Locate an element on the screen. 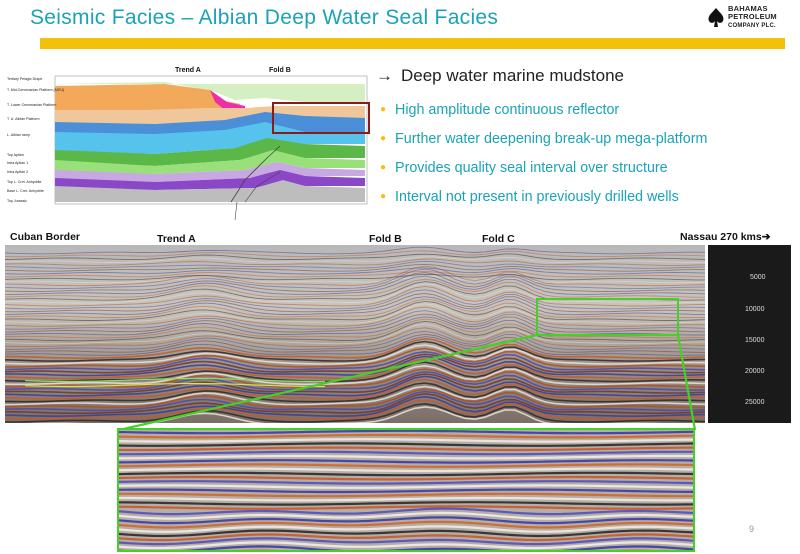 The height and width of the screenshot is (554, 800). bullet-text: High amplitude continuous reflector is located at coordinates (507, 110).